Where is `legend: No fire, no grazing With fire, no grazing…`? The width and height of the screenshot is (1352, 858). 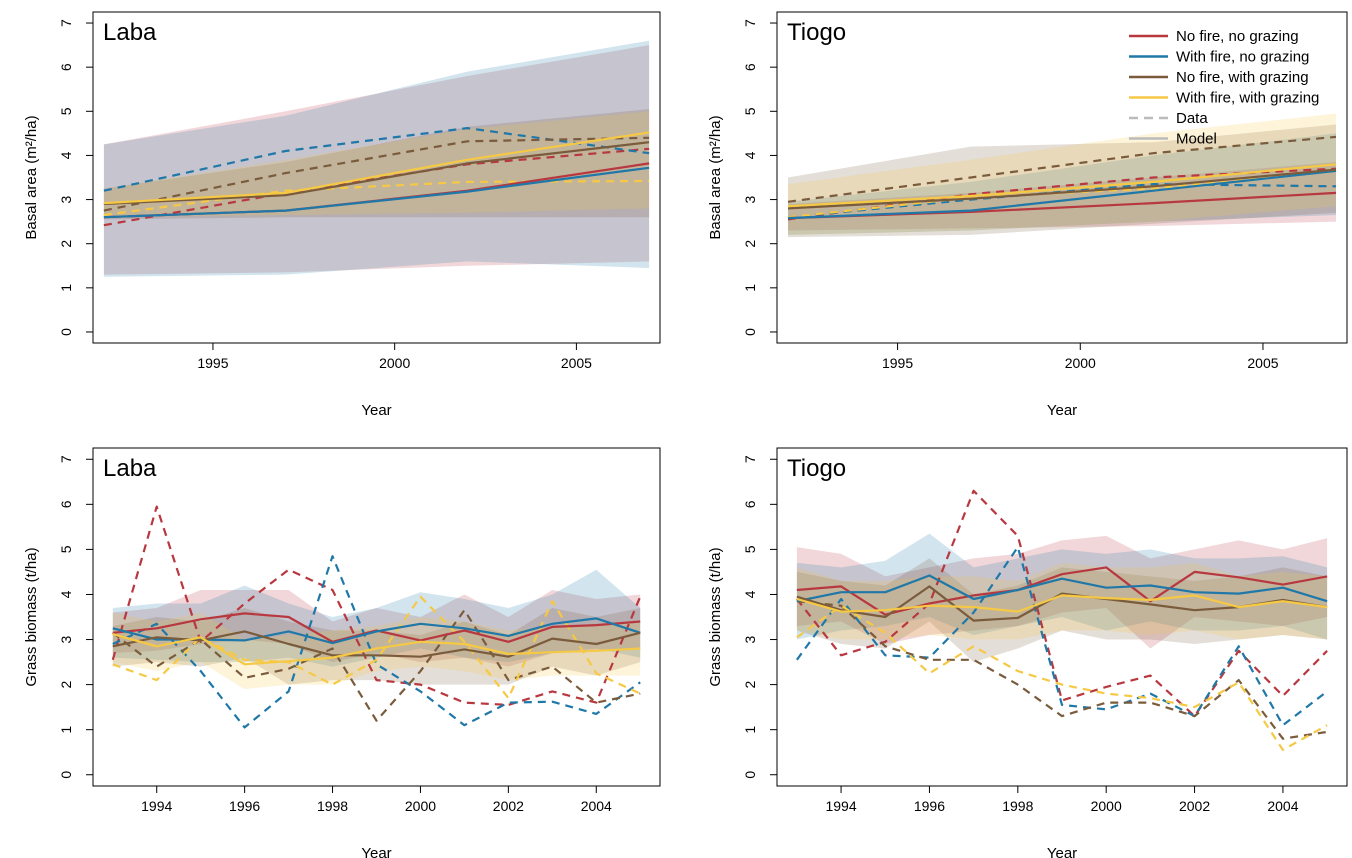
legend: No fire, no grazing With fire, no grazing… is located at coordinates (1224, 88).